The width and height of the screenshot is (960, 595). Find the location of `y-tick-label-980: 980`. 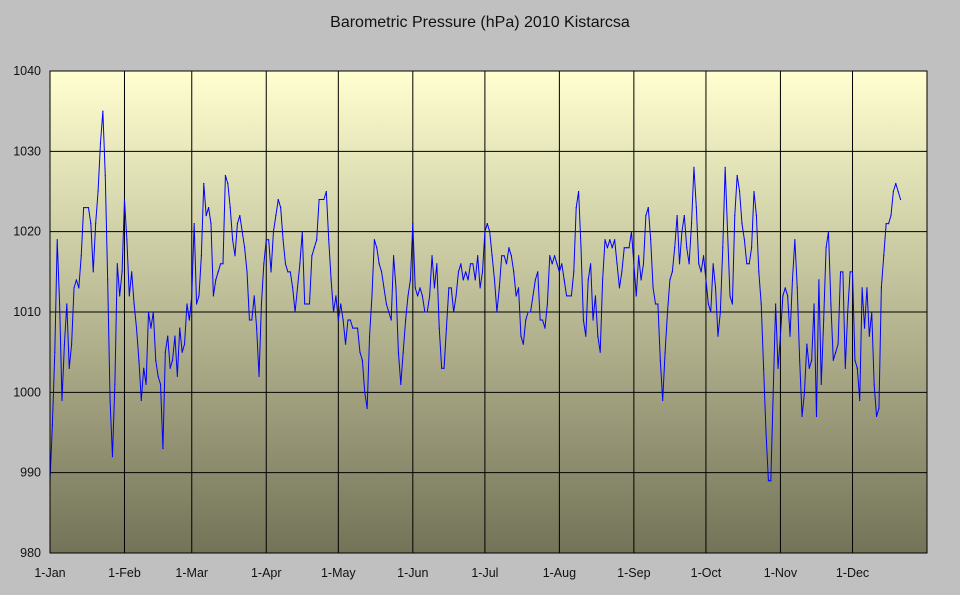

y-tick-label-980: 980 is located at coordinates (30, 553).